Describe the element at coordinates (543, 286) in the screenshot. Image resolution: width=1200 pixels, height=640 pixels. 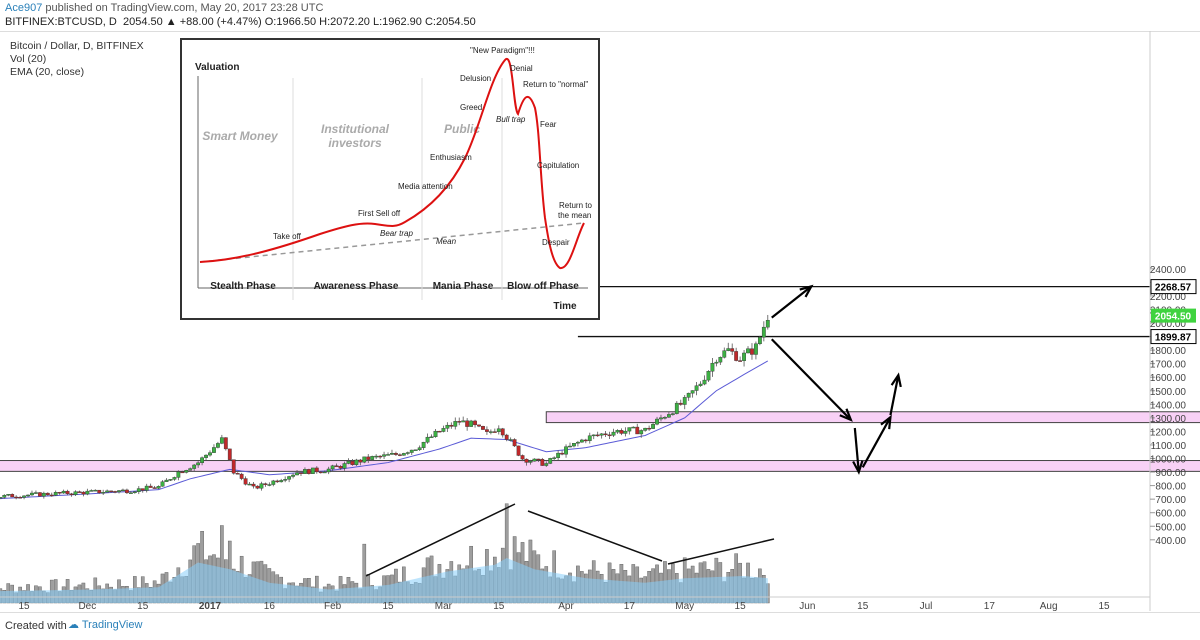
I see `phase-blow-off: Blow off Phase` at that location.